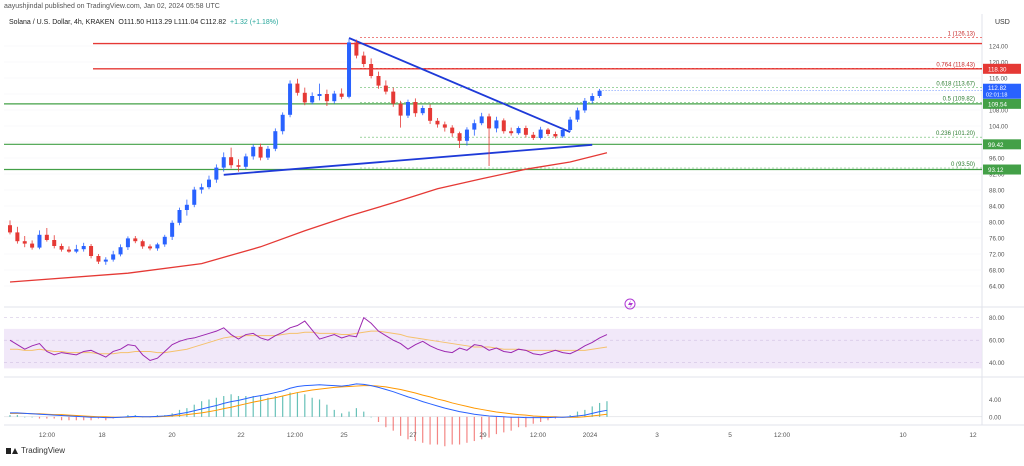  Describe the element at coordinates (172, 22) in the screenshot. I see `ohlc-values: O111.50 H113.29 L111.04 C112.82` at that location.